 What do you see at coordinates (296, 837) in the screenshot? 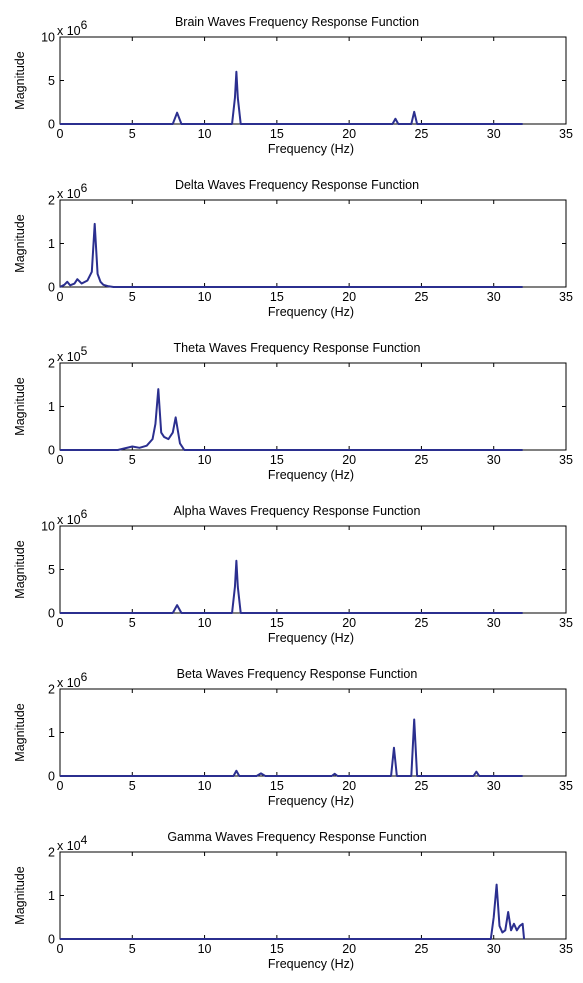
I see `chart-title: Gamma Waves Frequency Response Function` at bounding box center [296, 837].